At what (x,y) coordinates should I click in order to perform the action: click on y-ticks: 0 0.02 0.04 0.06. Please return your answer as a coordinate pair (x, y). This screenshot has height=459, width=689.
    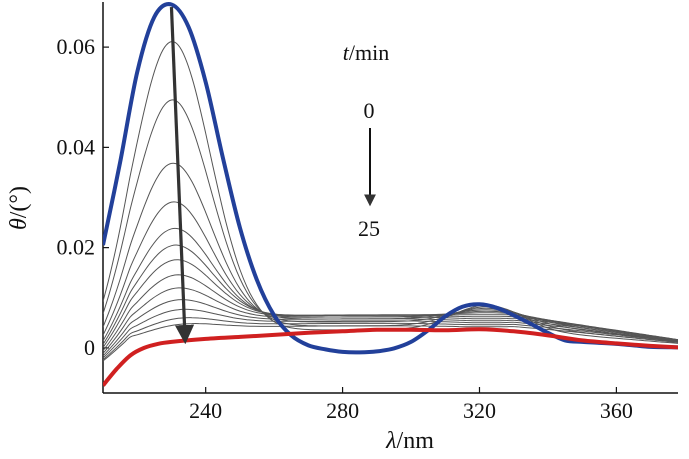
    Looking at the image, I should click on (83, 197).